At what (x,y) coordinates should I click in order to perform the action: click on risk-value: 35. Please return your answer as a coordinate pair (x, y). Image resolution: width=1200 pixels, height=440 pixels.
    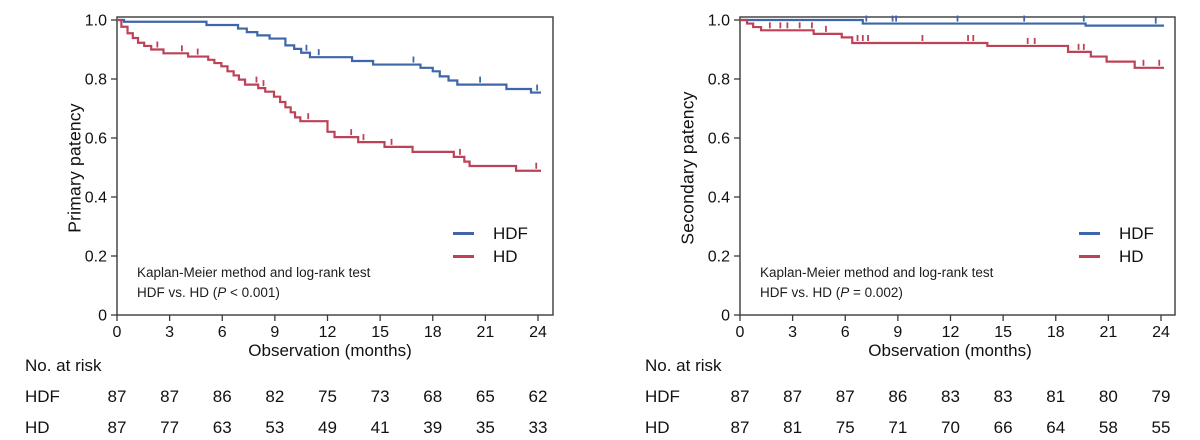
    Looking at the image, I should click on (485, 427).